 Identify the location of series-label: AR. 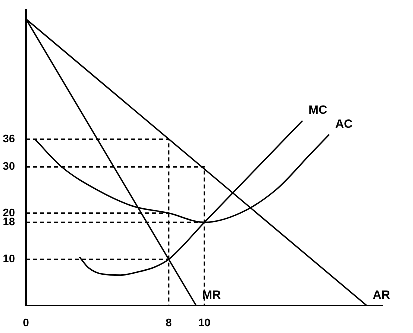
(381, 295).